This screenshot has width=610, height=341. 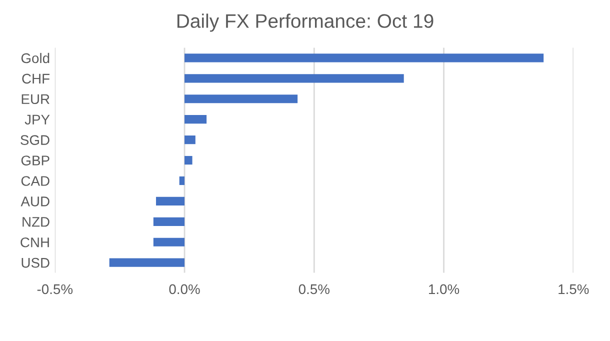 I want to click on chart-title: Daily FX Performance: Oct 19, so click(x=305, y=23).